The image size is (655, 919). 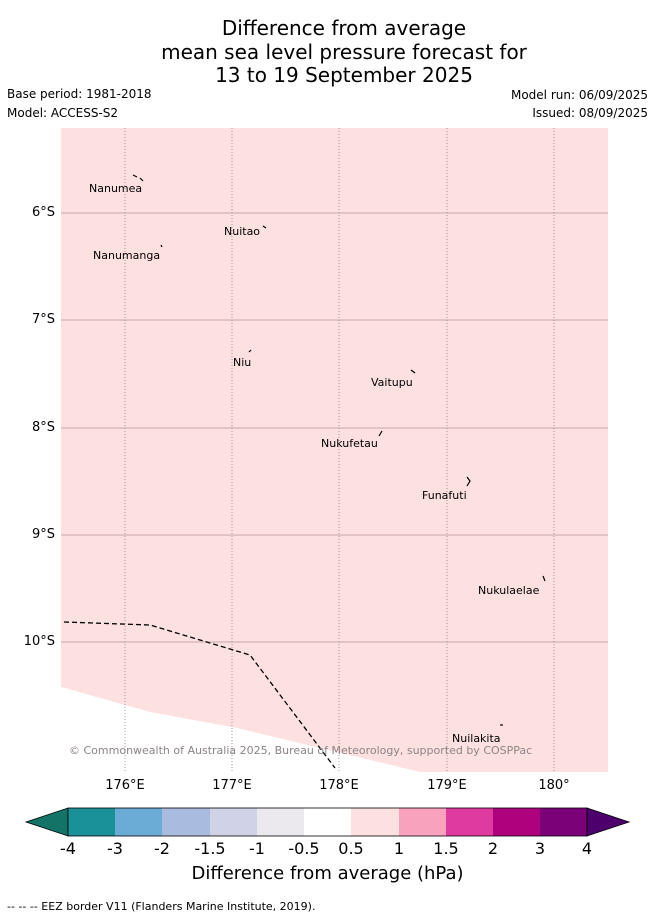 I want to click on colorbar-tick: 4, so click(x=587, y=848).